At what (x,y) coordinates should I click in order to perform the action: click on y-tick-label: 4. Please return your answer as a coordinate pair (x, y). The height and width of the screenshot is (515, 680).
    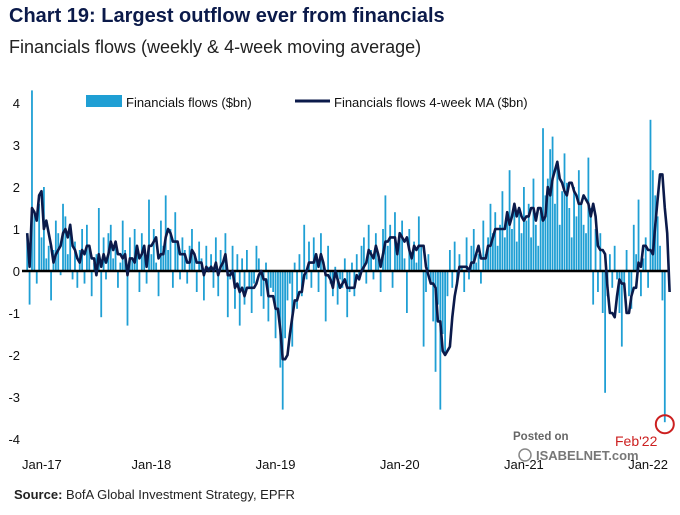
    Looking at the image, I should click on (16, 103).